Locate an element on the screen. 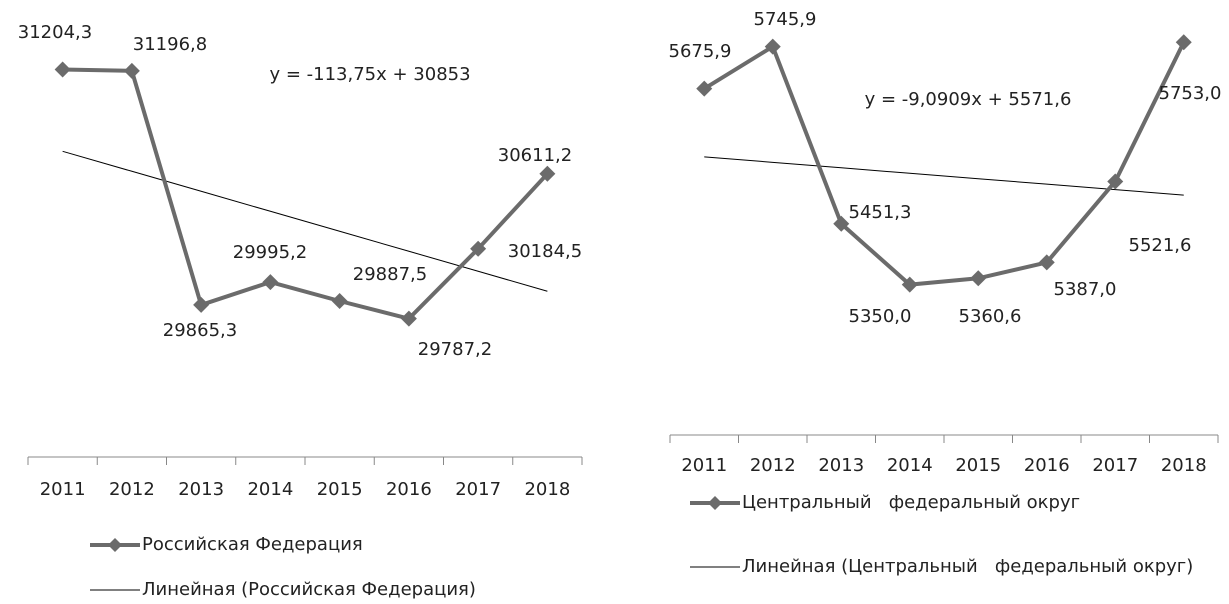 The width and height of the screenshot is (1229, 604). legend-label: Российская Федерация is located at coordinates (252, 544).